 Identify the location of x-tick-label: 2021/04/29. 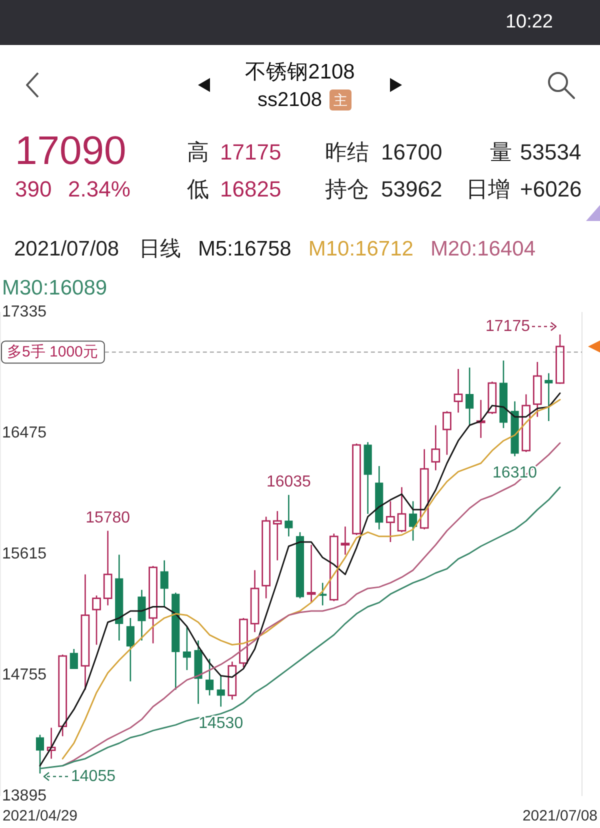
(40, 816).